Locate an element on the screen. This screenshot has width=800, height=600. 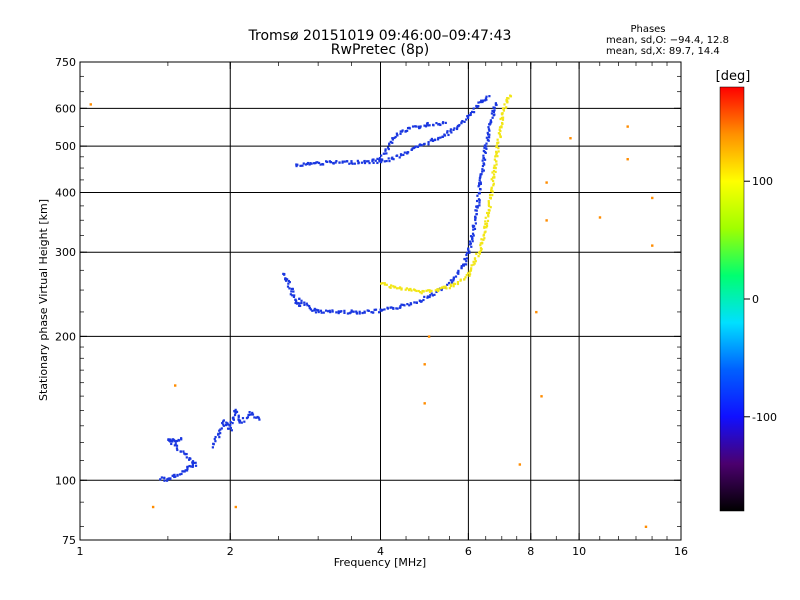
x-tick-label: 2 is located at coordinates (230, 551).